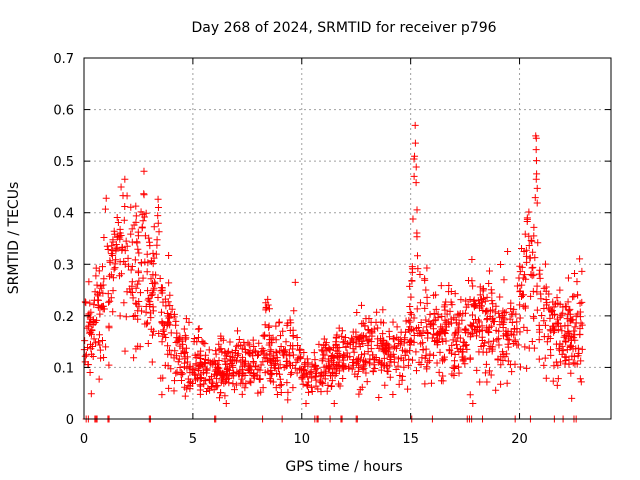 This screenshot has width=640, height=480. What do you see at coordinates (63, 162) in the screenshot?
I see `y-tick-label: 0.5` at bounding box center [63, 162].